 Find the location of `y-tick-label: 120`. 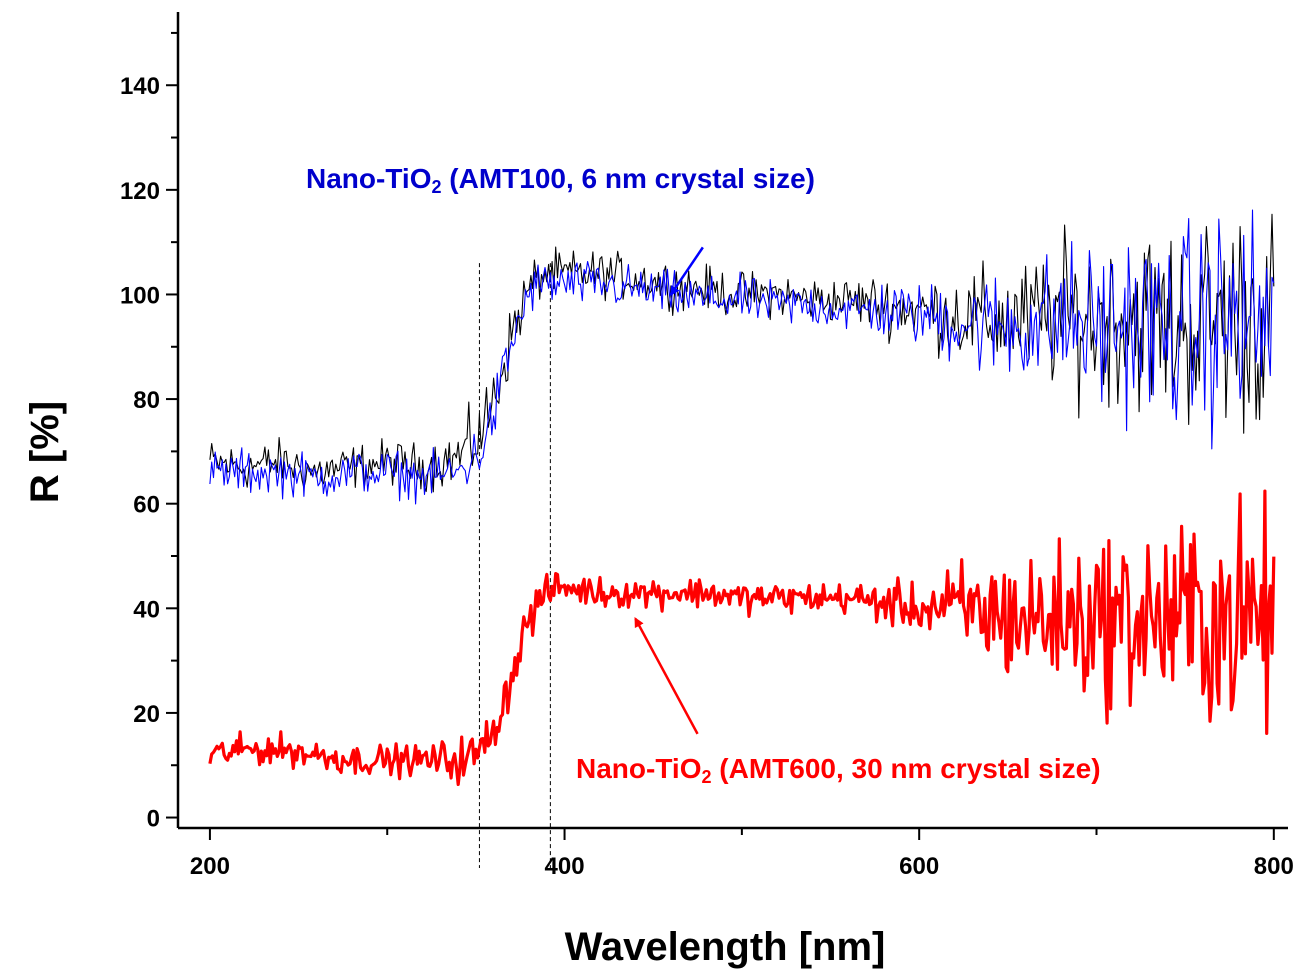

y-tick-label: 120 is located at coordinates (140, 191).